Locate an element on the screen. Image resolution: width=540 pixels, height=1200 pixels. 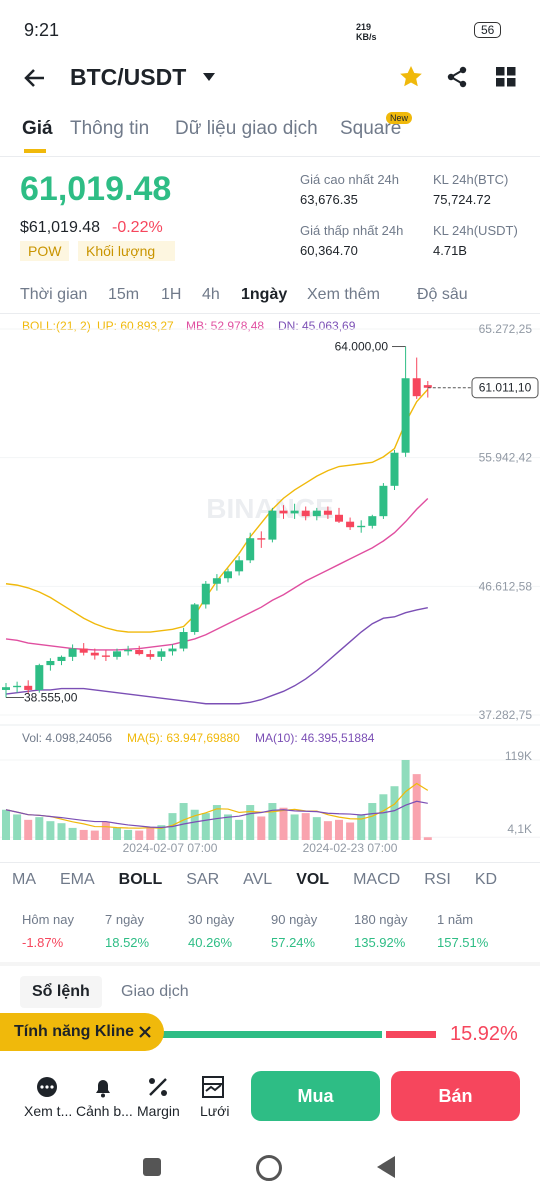
current-price-label: 61.011,10 is located at coordinates (505, 388).